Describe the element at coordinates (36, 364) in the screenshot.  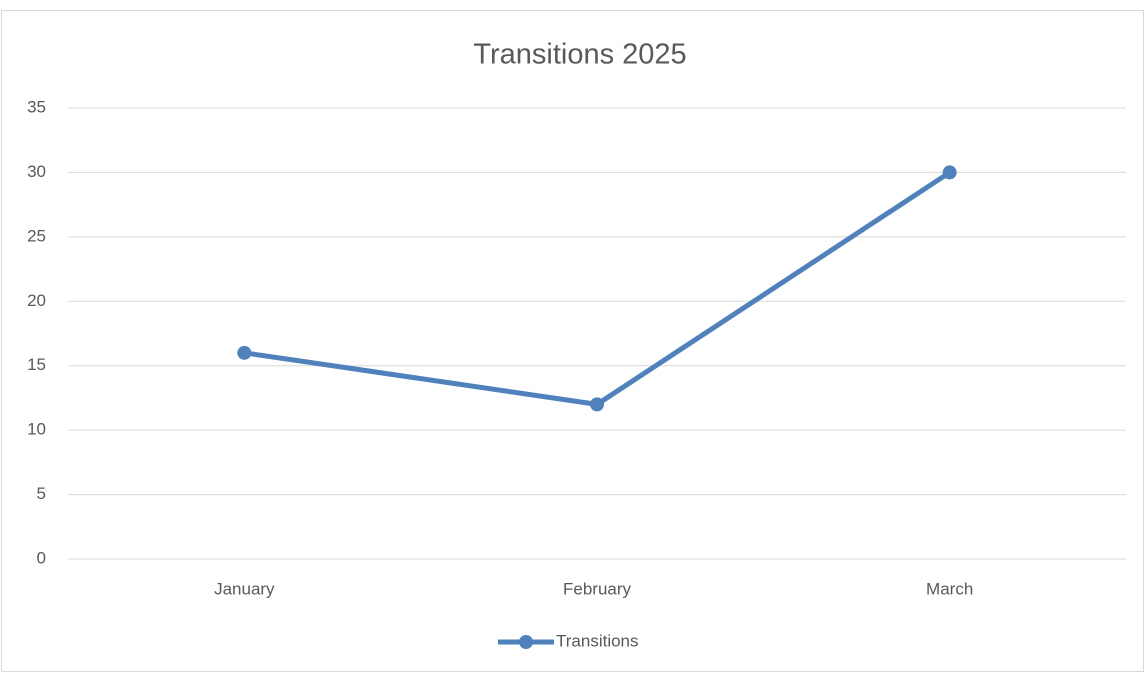
I see `y-tick-label: 15` at that location.